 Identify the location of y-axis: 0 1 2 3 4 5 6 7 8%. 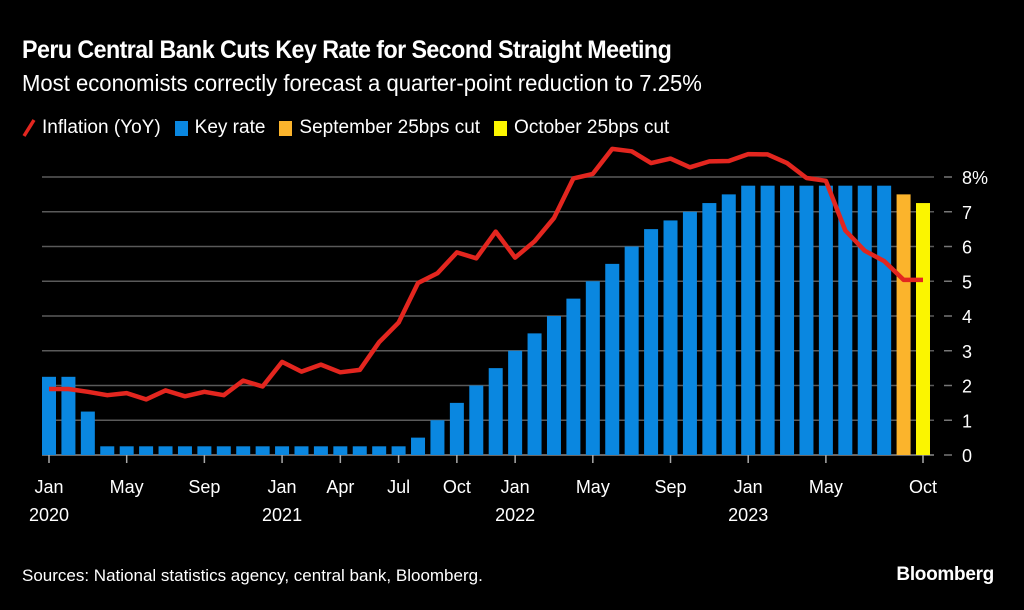
(966, 317).